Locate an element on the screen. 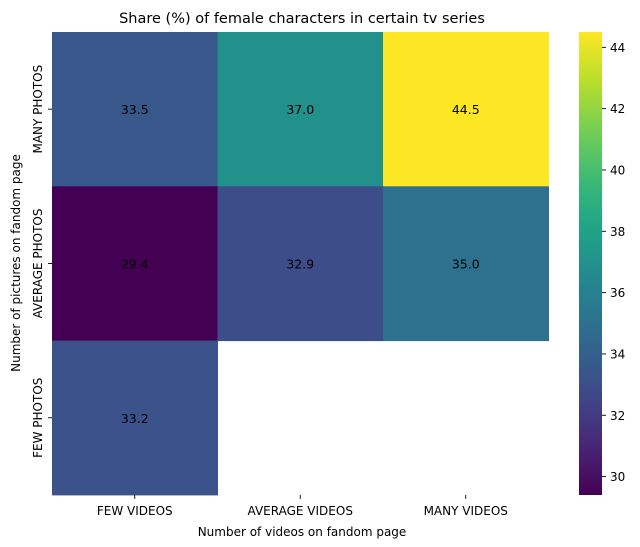 The height and width of the screenshot is (547, 640). x-axis-label: Number of videos on fandom page is located at coordinates (302, 532).